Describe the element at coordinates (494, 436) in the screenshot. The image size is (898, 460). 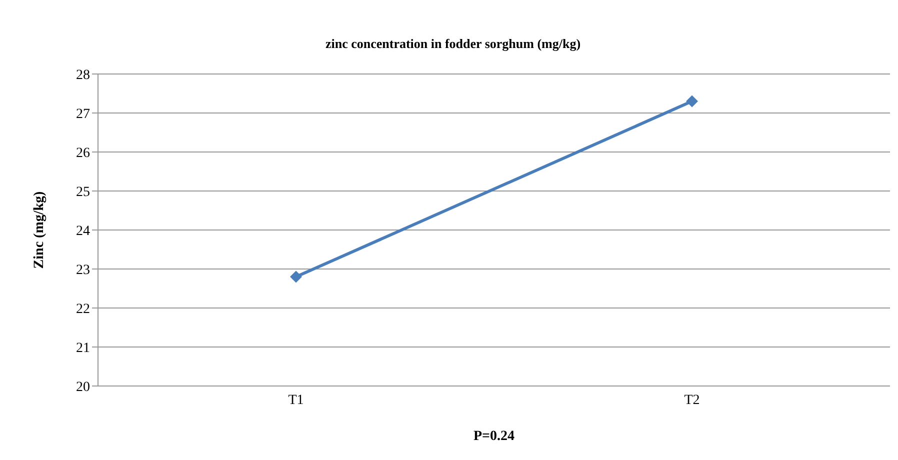
I see `x-axis-title: P=0.24` at that location.